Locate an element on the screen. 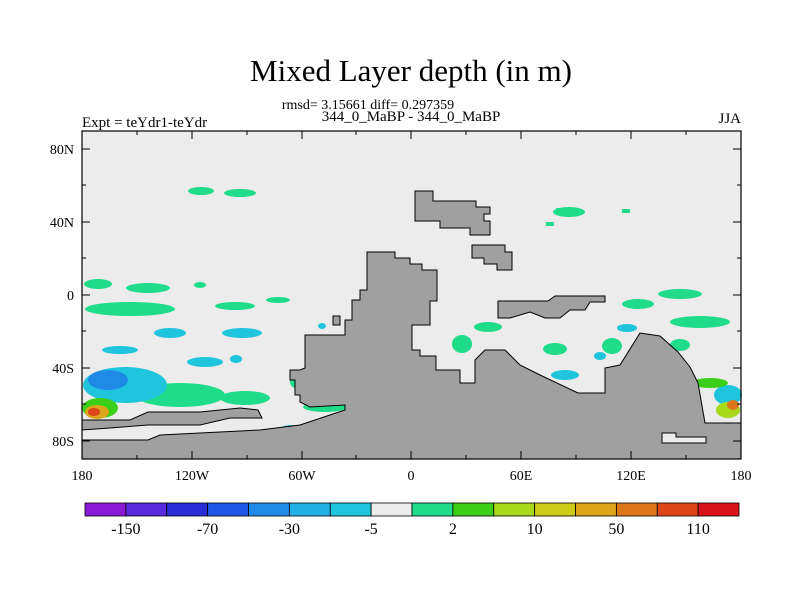 The height and width of the screenshot is (600, 800). subtitle-center: 344_0_MaBP - 344_0_MaBP is located at coordinates (411, 117).